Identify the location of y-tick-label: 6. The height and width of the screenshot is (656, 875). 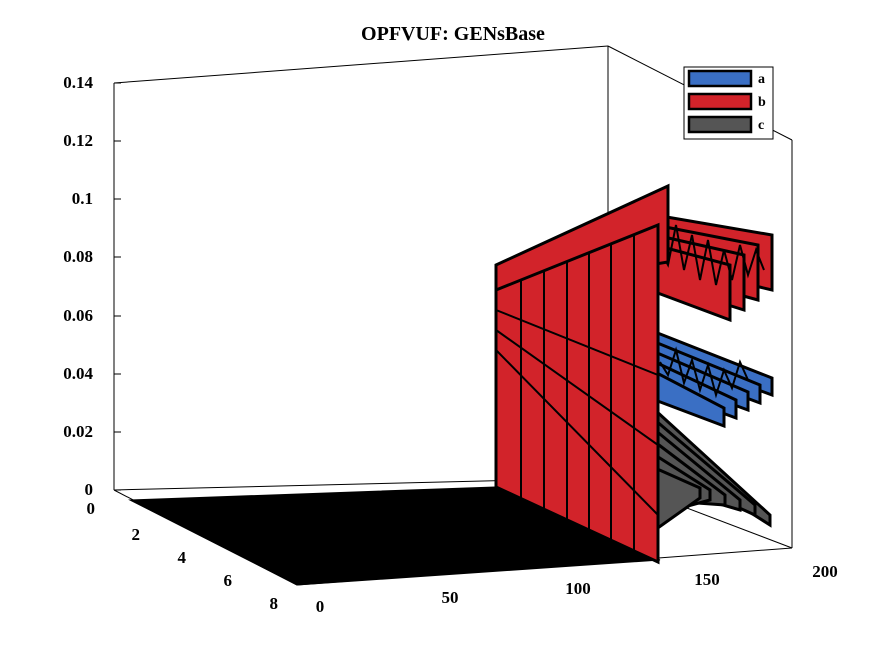
(228, 580).